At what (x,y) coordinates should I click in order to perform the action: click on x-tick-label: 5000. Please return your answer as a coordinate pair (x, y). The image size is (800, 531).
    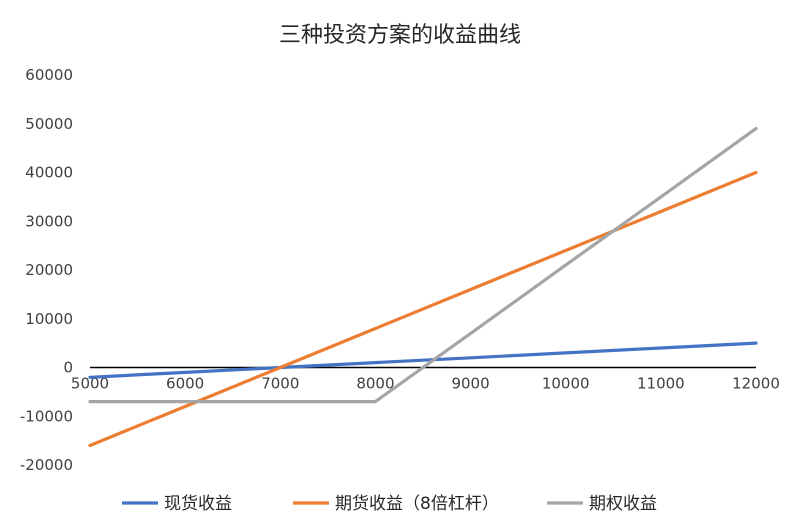
    Looking at the image, I should click on (90, 384).